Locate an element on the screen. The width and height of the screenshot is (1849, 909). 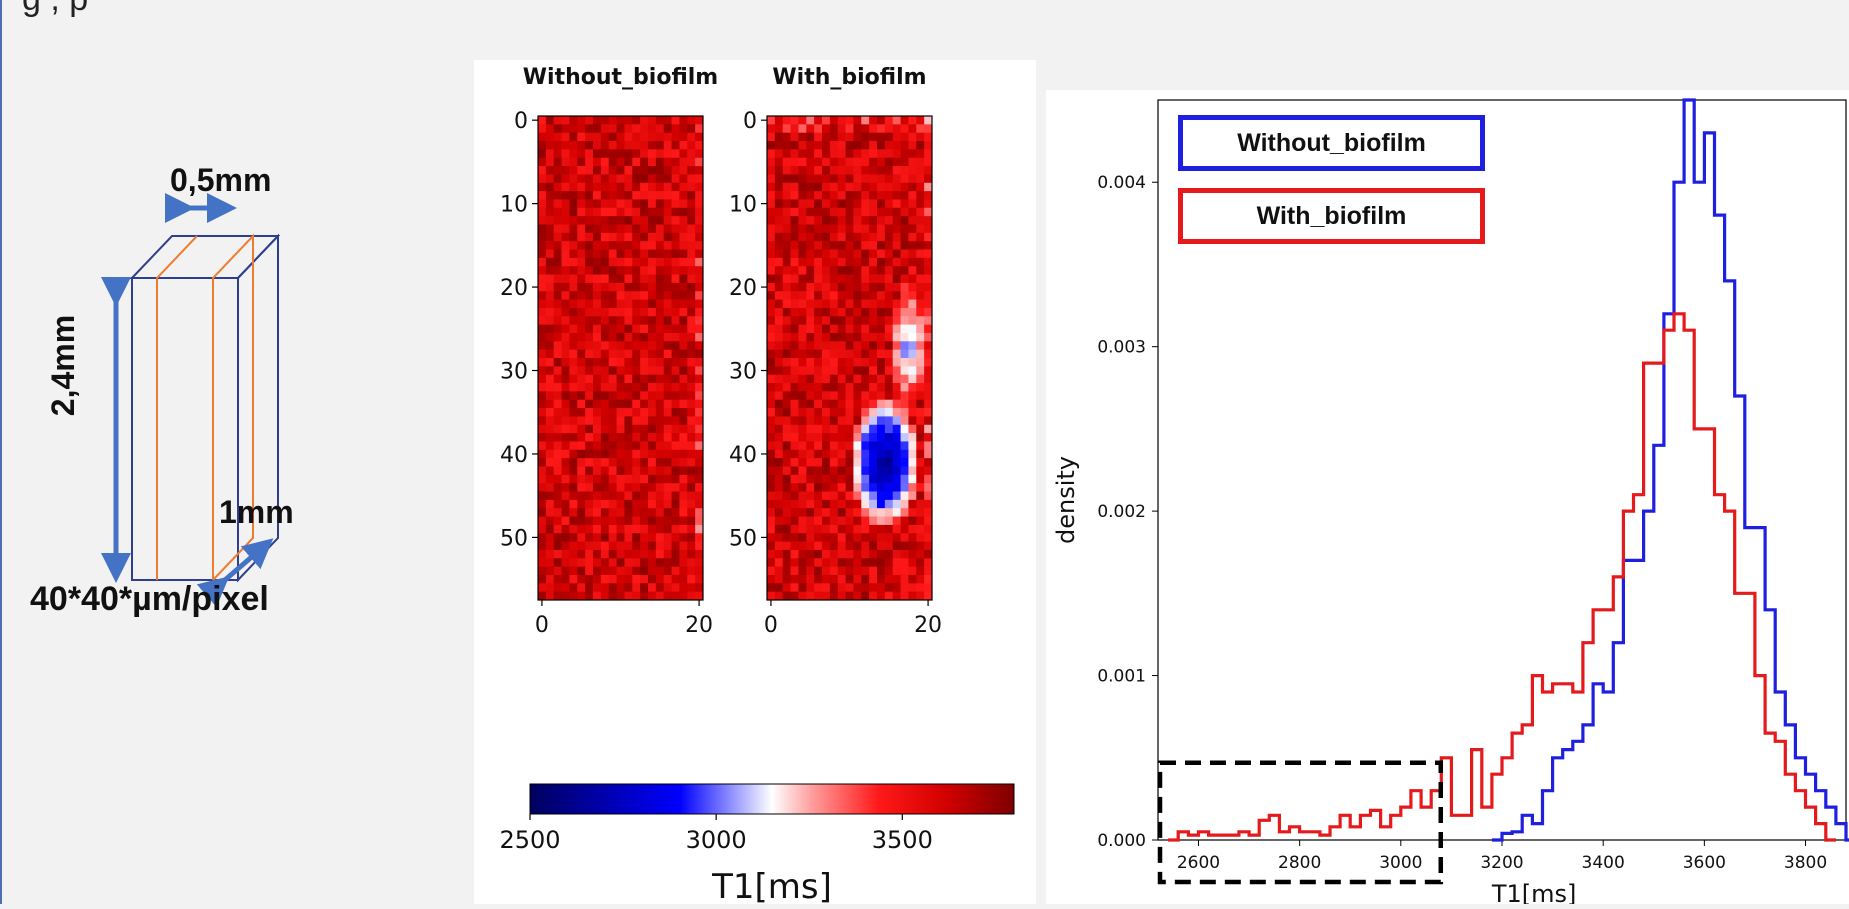
x-tick-label: 3200 is located at coordinates (1501, 863).